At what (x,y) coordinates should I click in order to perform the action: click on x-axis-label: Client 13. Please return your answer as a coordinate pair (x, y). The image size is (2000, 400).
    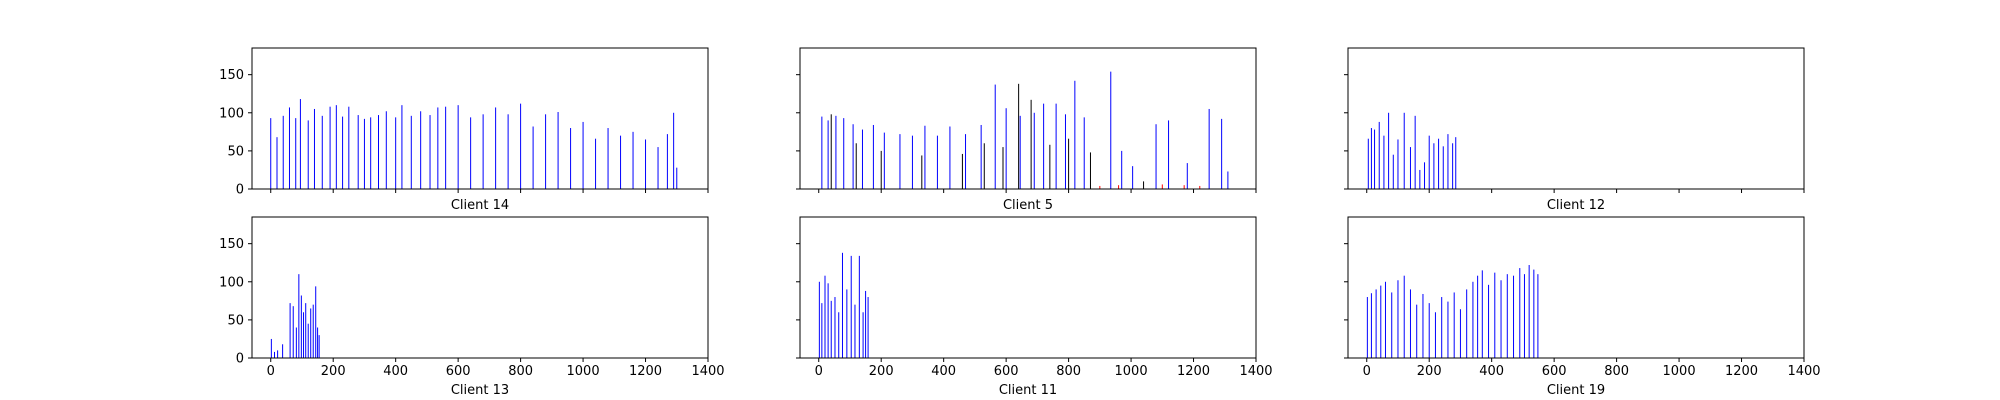
    Looking at the image, I should click on (480, 390).